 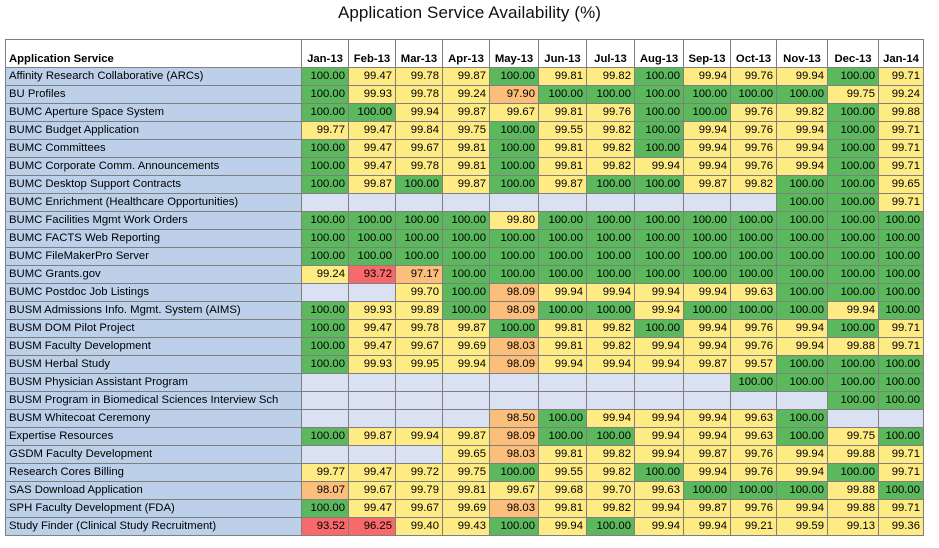 What do you see at coordinates (901, 94) in the screenshot?
I see `availability-cell: 99.24` at bounding box center [901, 94].